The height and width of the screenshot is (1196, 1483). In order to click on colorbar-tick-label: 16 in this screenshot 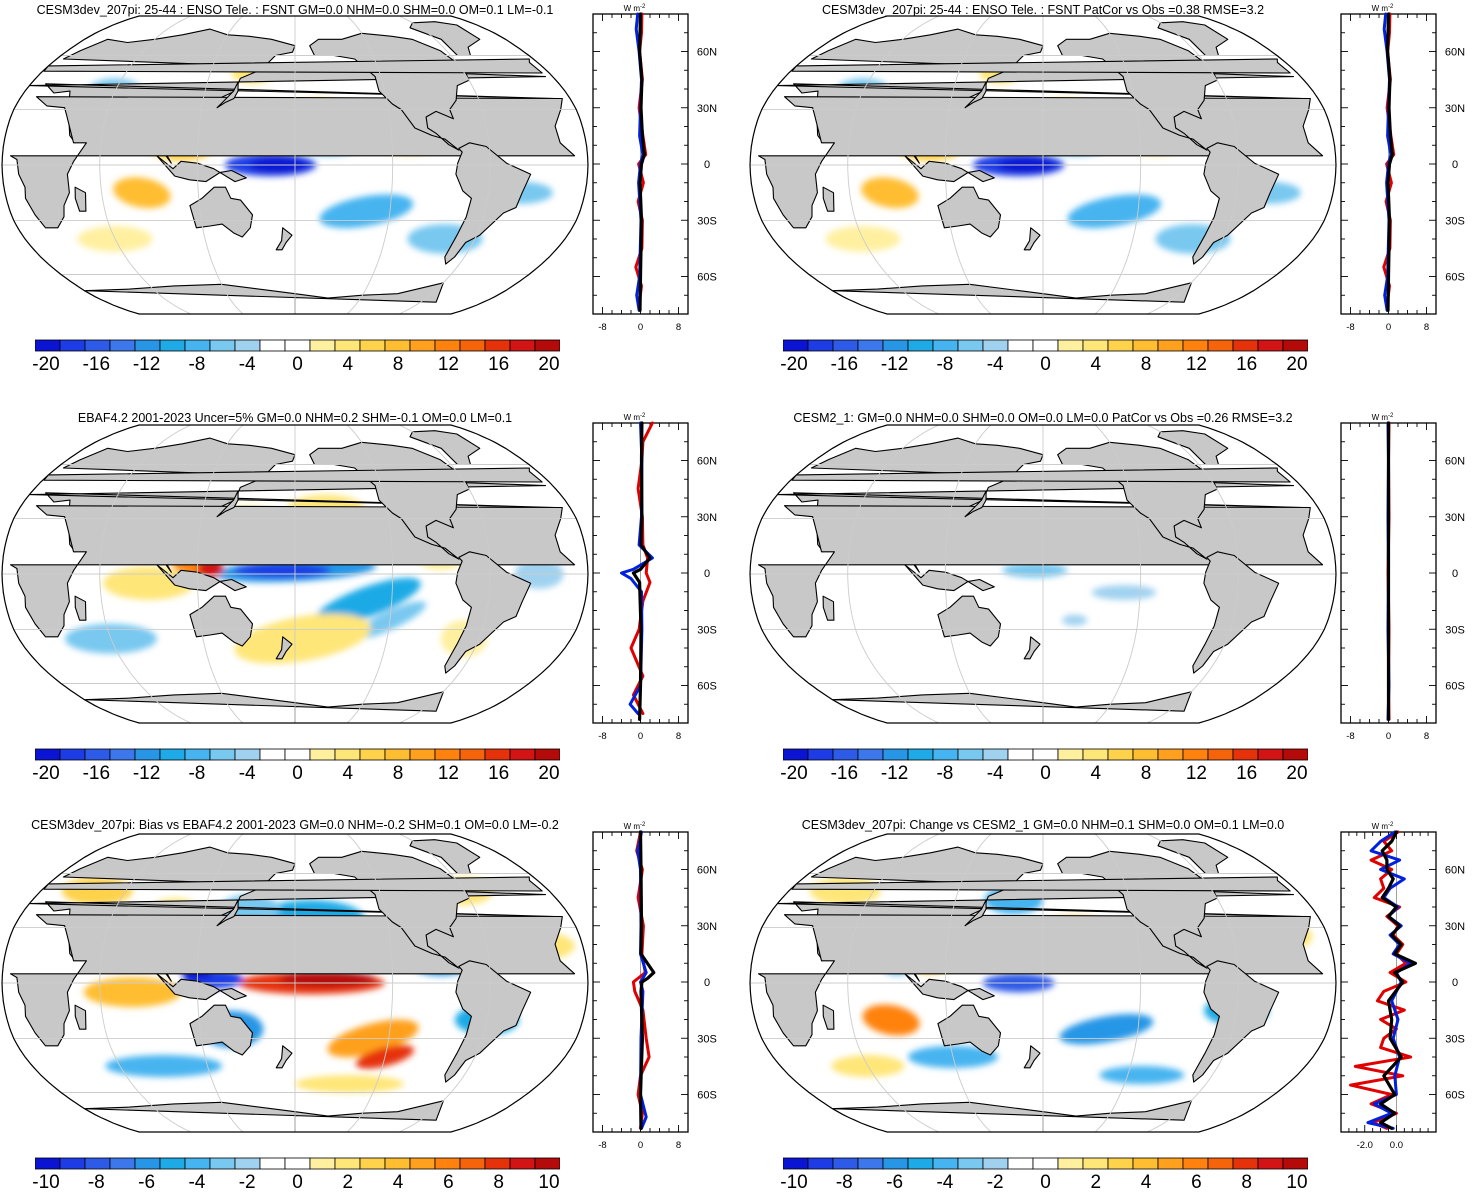, I will do `click(499, 773)`.